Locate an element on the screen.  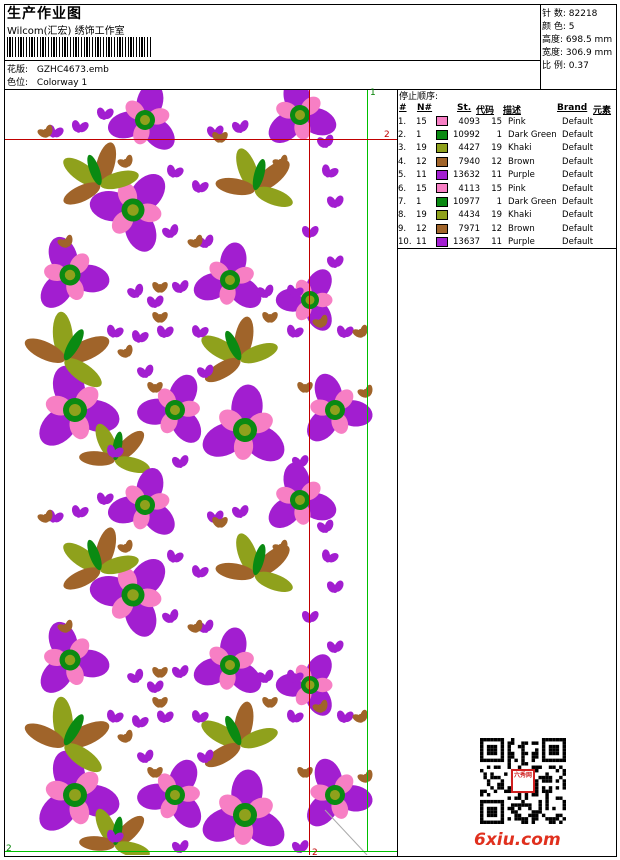
cell-idx: 10. is located at coordinates (405, 242).